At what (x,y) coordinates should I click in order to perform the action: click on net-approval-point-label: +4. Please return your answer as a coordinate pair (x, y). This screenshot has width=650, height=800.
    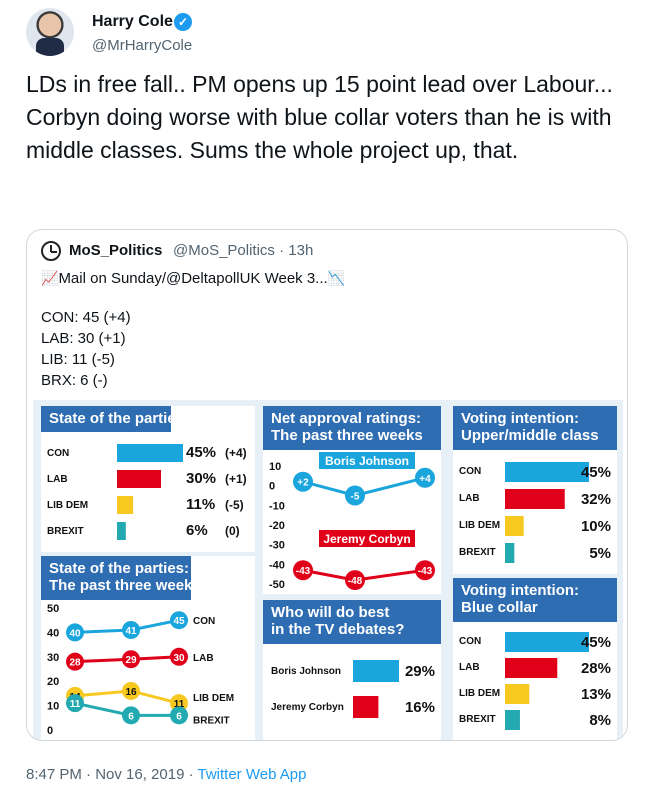
    Looking at the image, I should click on (425, 479).